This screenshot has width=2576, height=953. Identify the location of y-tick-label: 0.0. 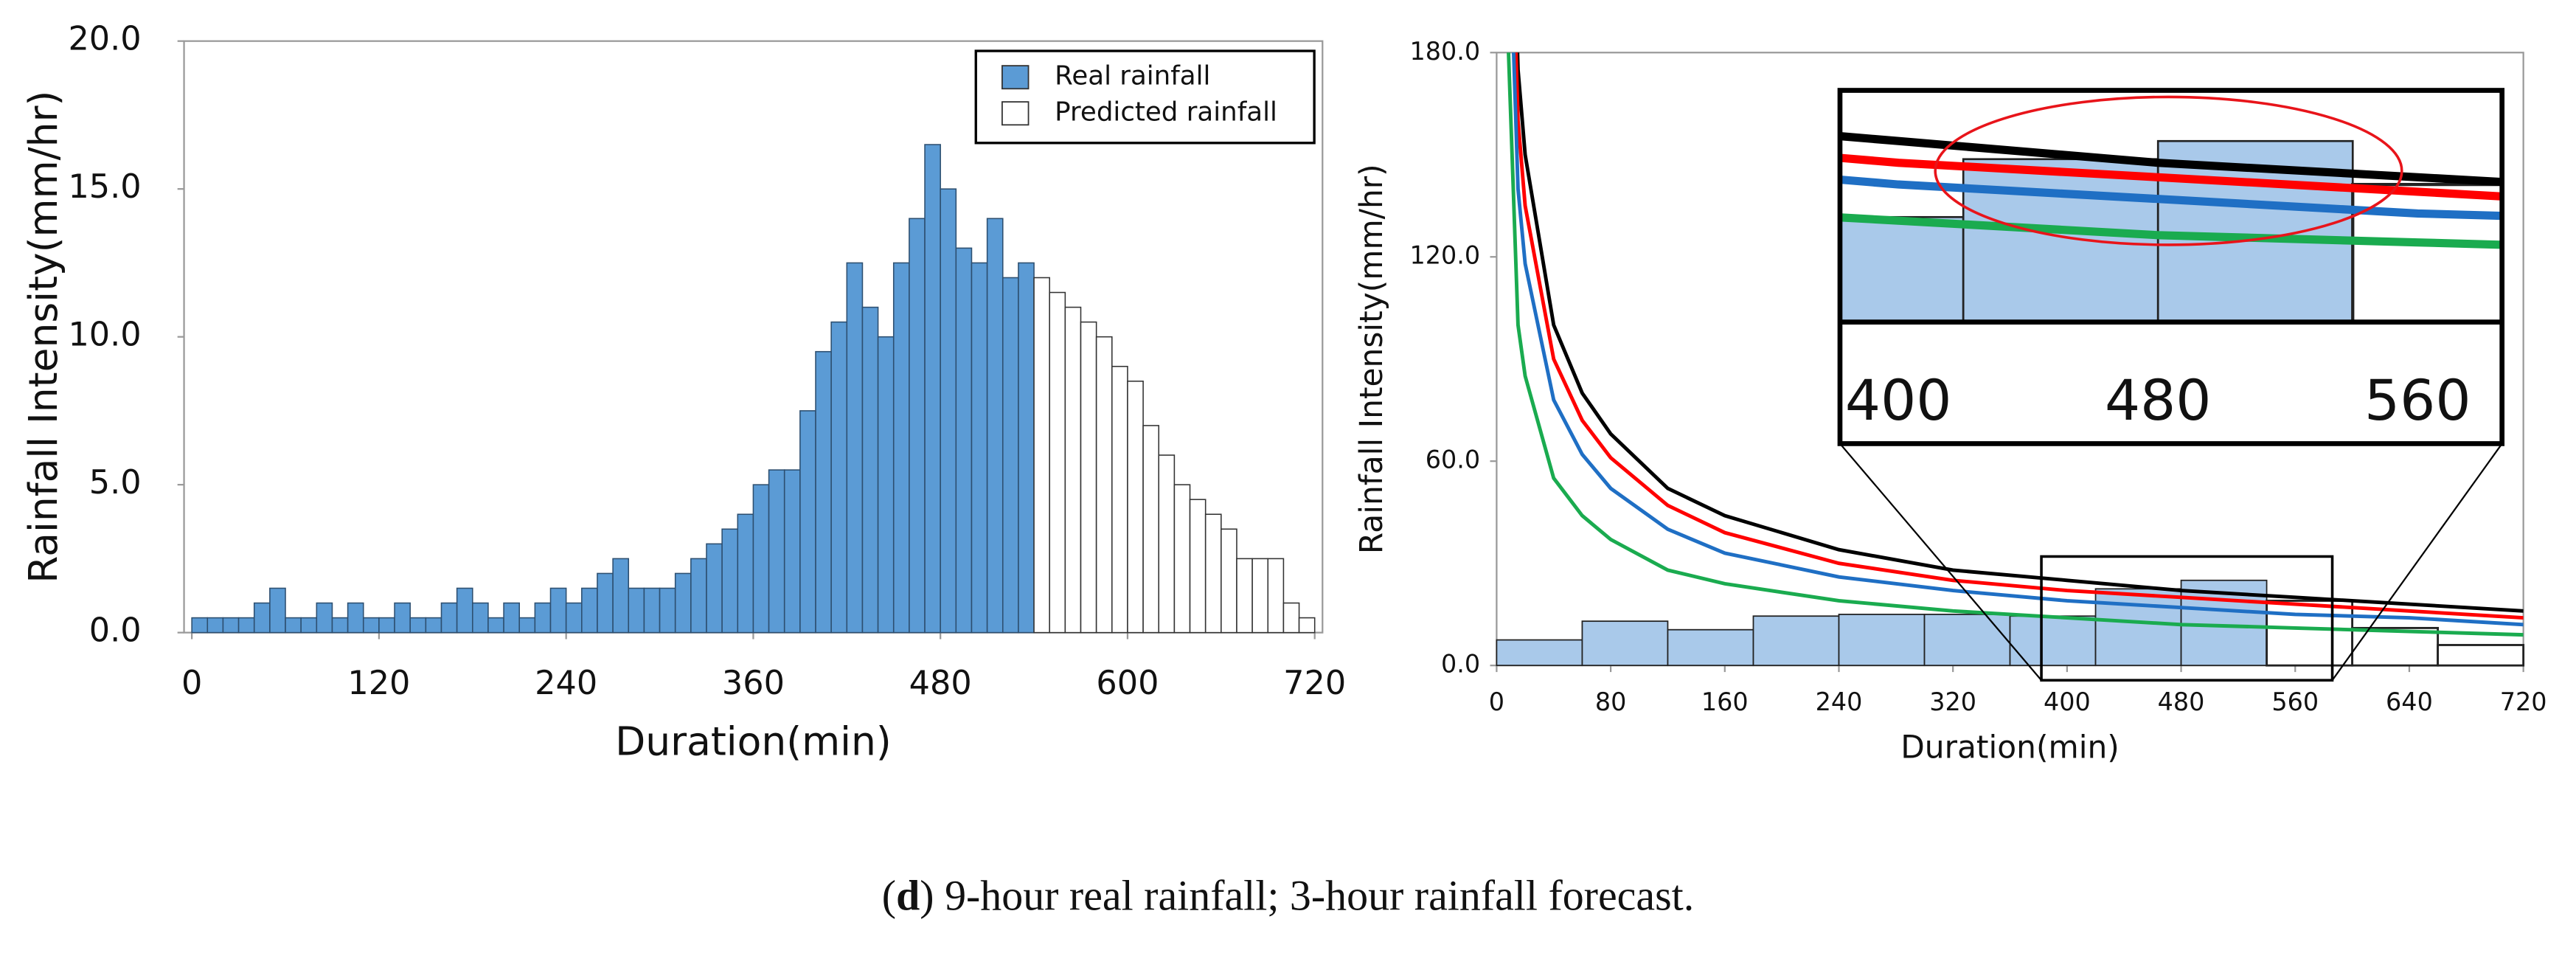
(1460, 664).